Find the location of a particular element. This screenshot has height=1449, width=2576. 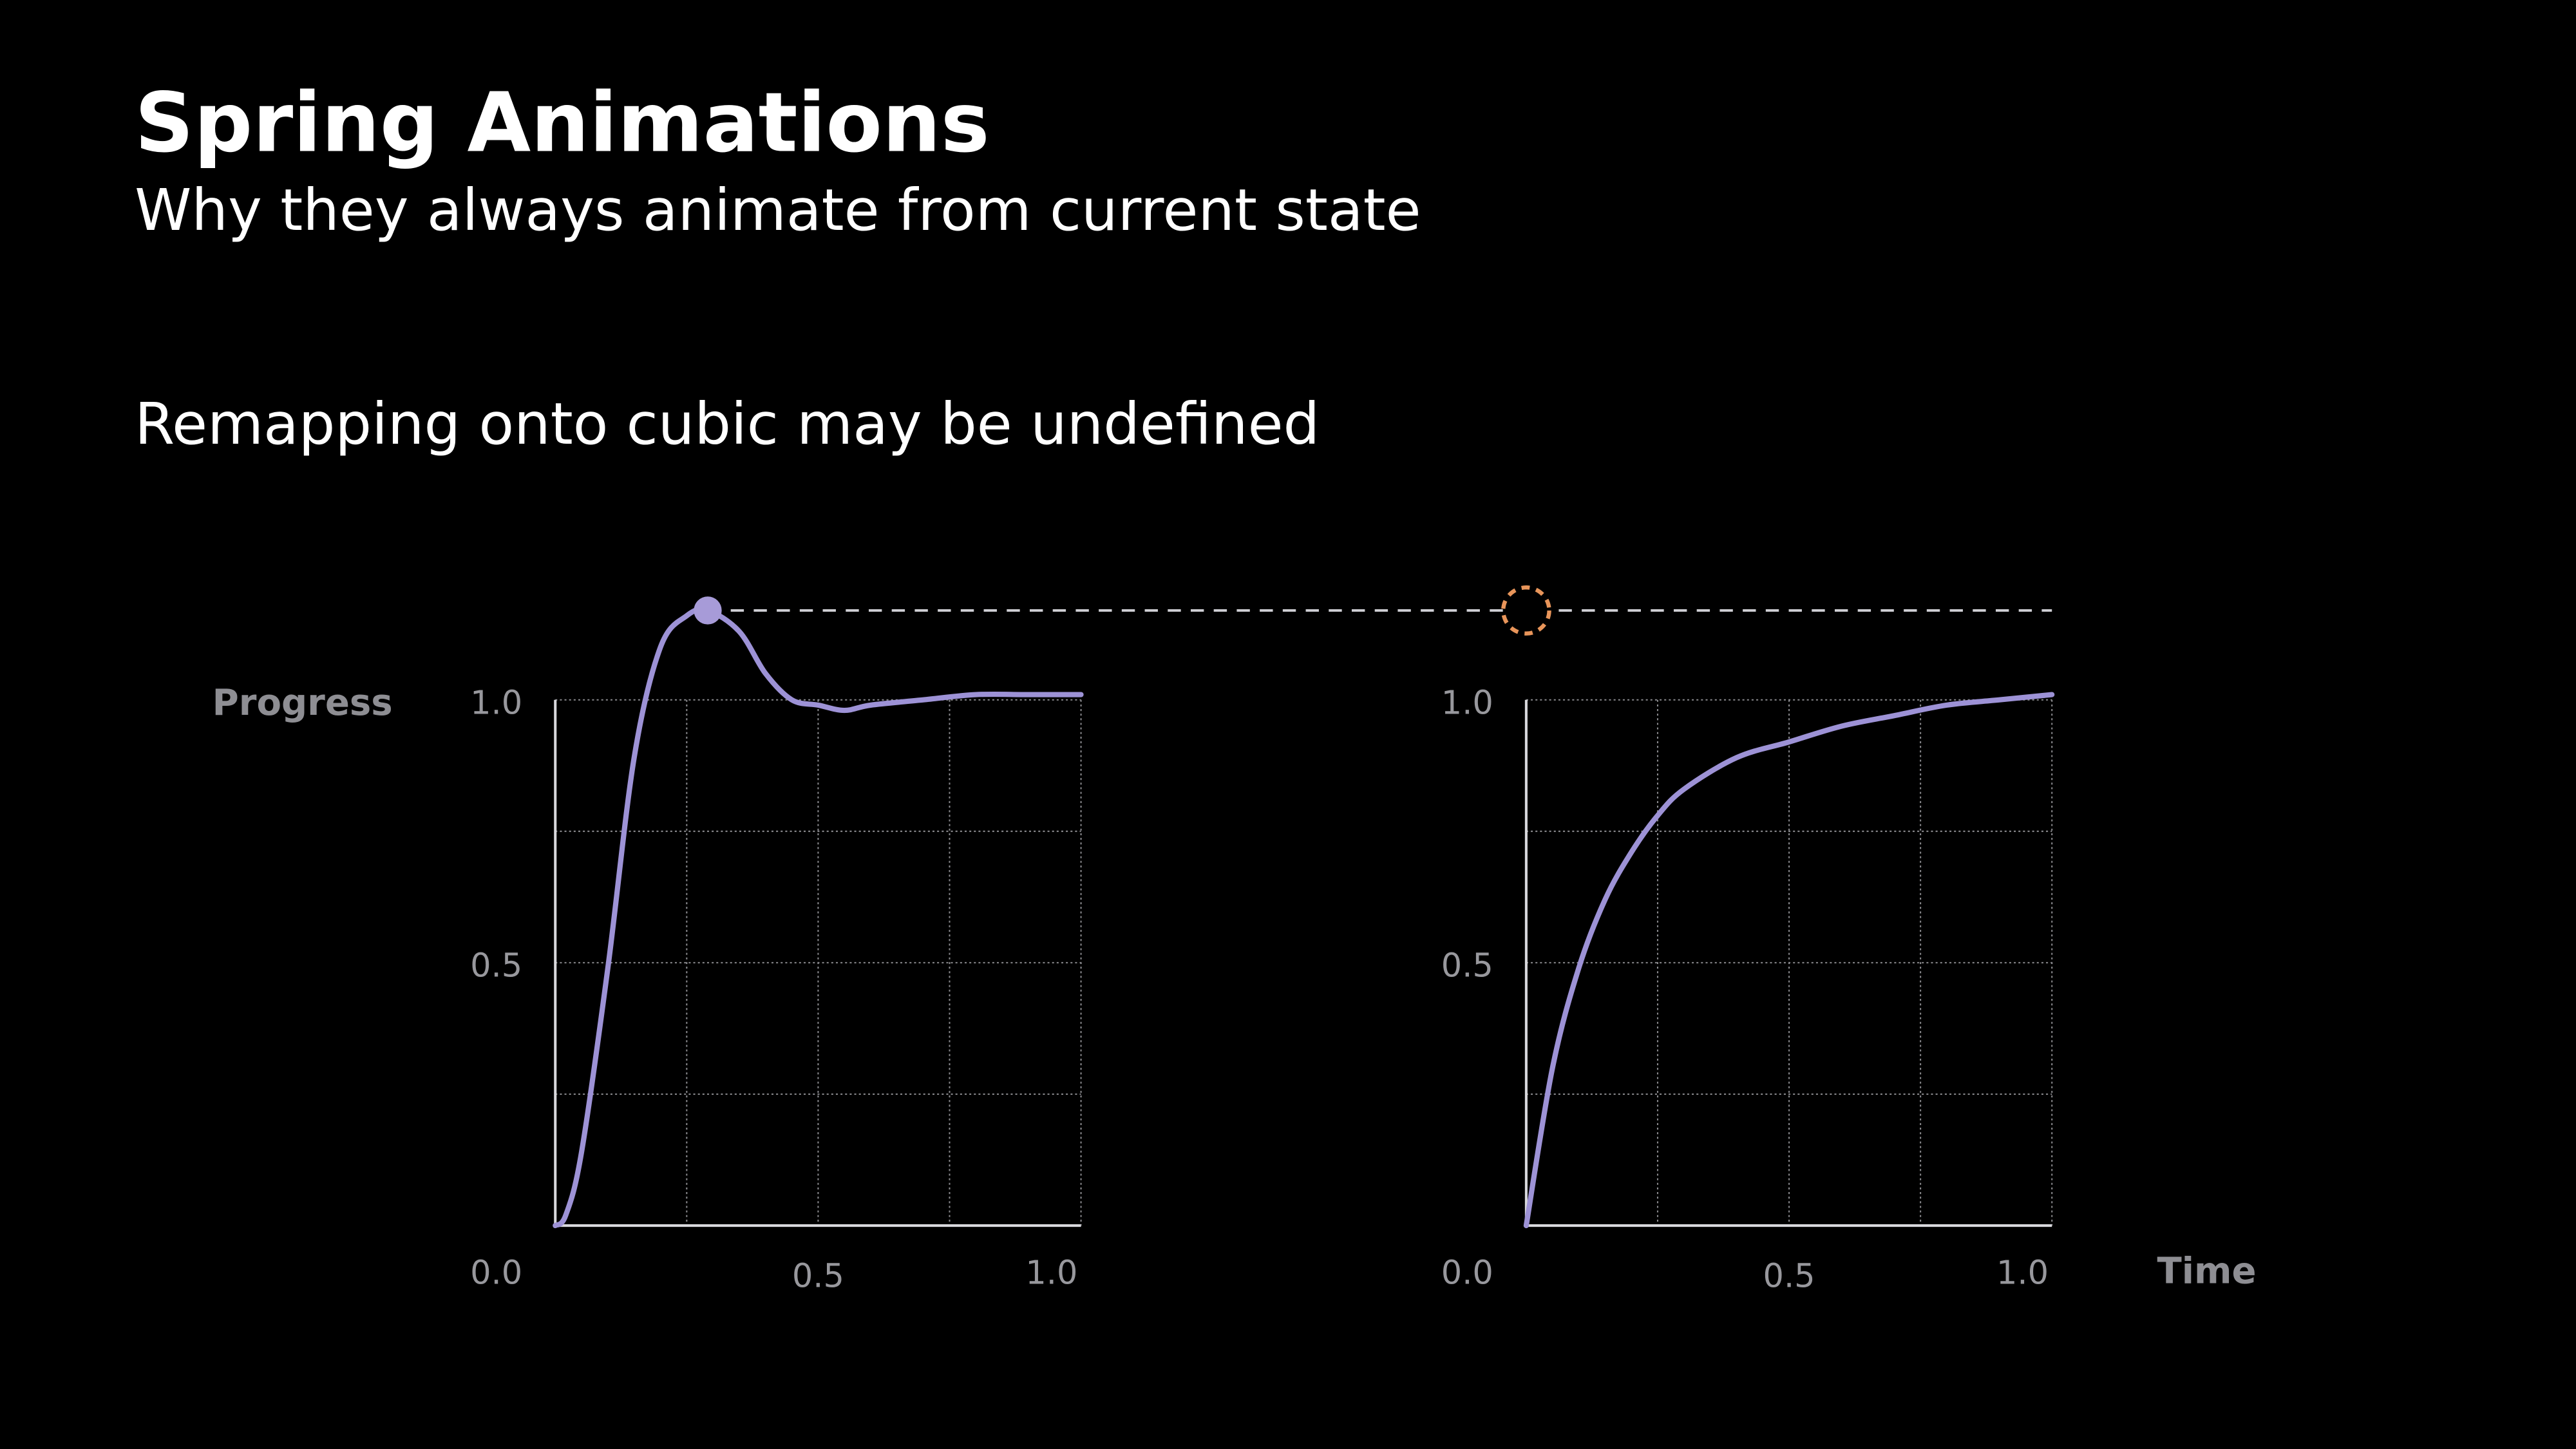

slide-title: Spring Animations is located at coordinates (562, 124).